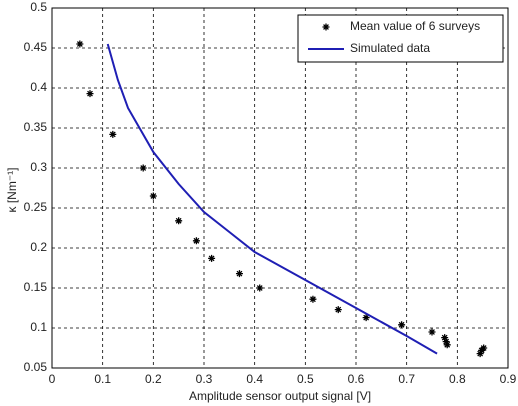 This screenshot has height=406, width=518. What do you see at coordinates (36, 207) in the screenshot?
I see `y-tick-label: 0.25` at bounding box center [36, 207].